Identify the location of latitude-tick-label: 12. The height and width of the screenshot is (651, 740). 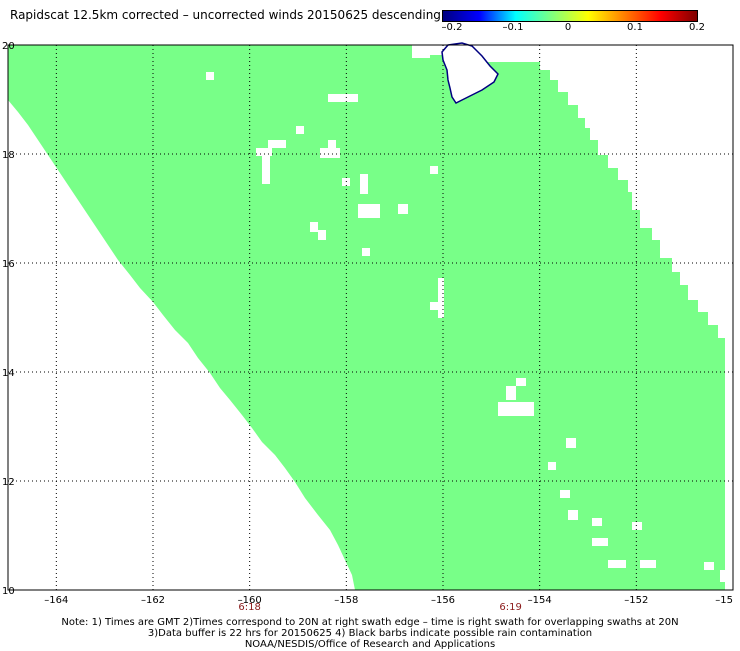
(8, 482).